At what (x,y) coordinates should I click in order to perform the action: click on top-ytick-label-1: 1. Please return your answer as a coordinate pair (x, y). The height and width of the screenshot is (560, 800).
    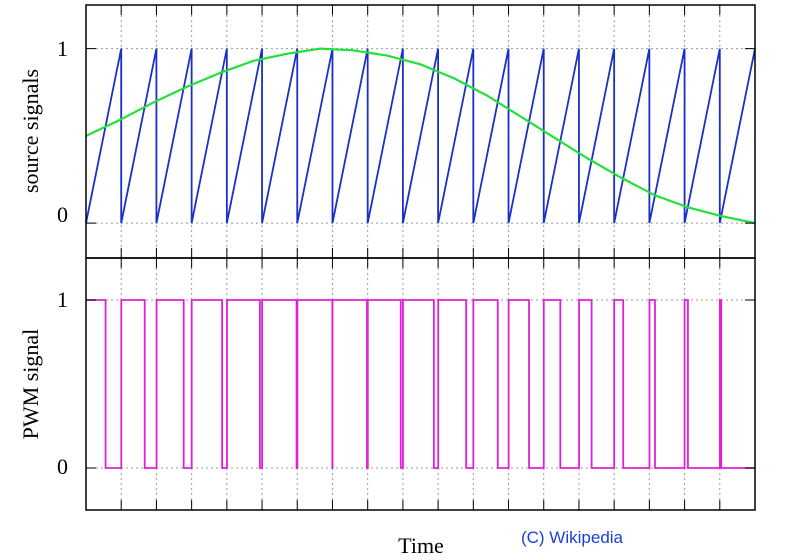
    Looking at the image, I should click on (62, 48).